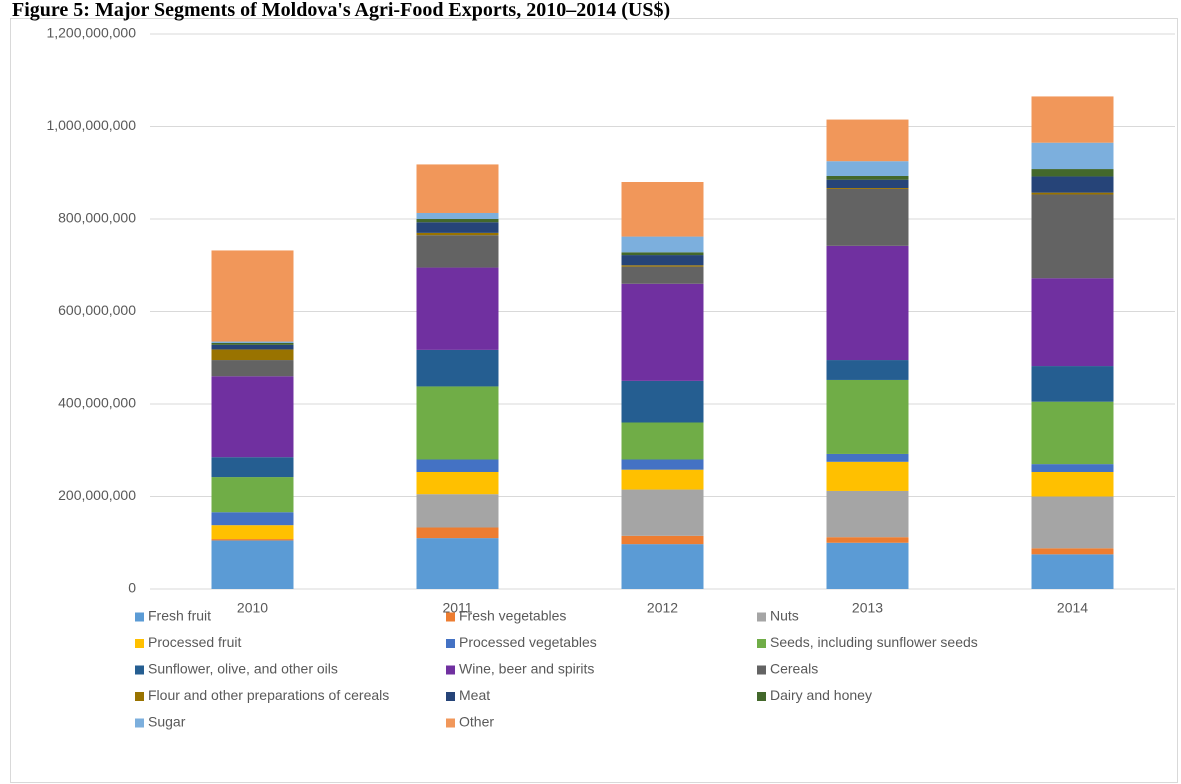 This screenshot has width=1181, height=784. Describe the element at coordinates (784, 616) in the screenshot. I see `legend-label: Nuts` at that location.